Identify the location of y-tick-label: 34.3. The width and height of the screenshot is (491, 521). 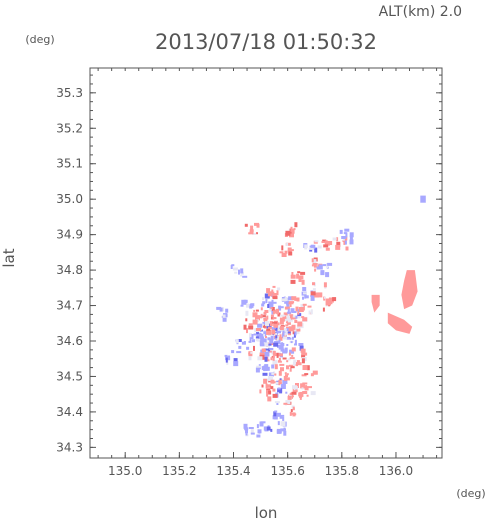
(69, 447).